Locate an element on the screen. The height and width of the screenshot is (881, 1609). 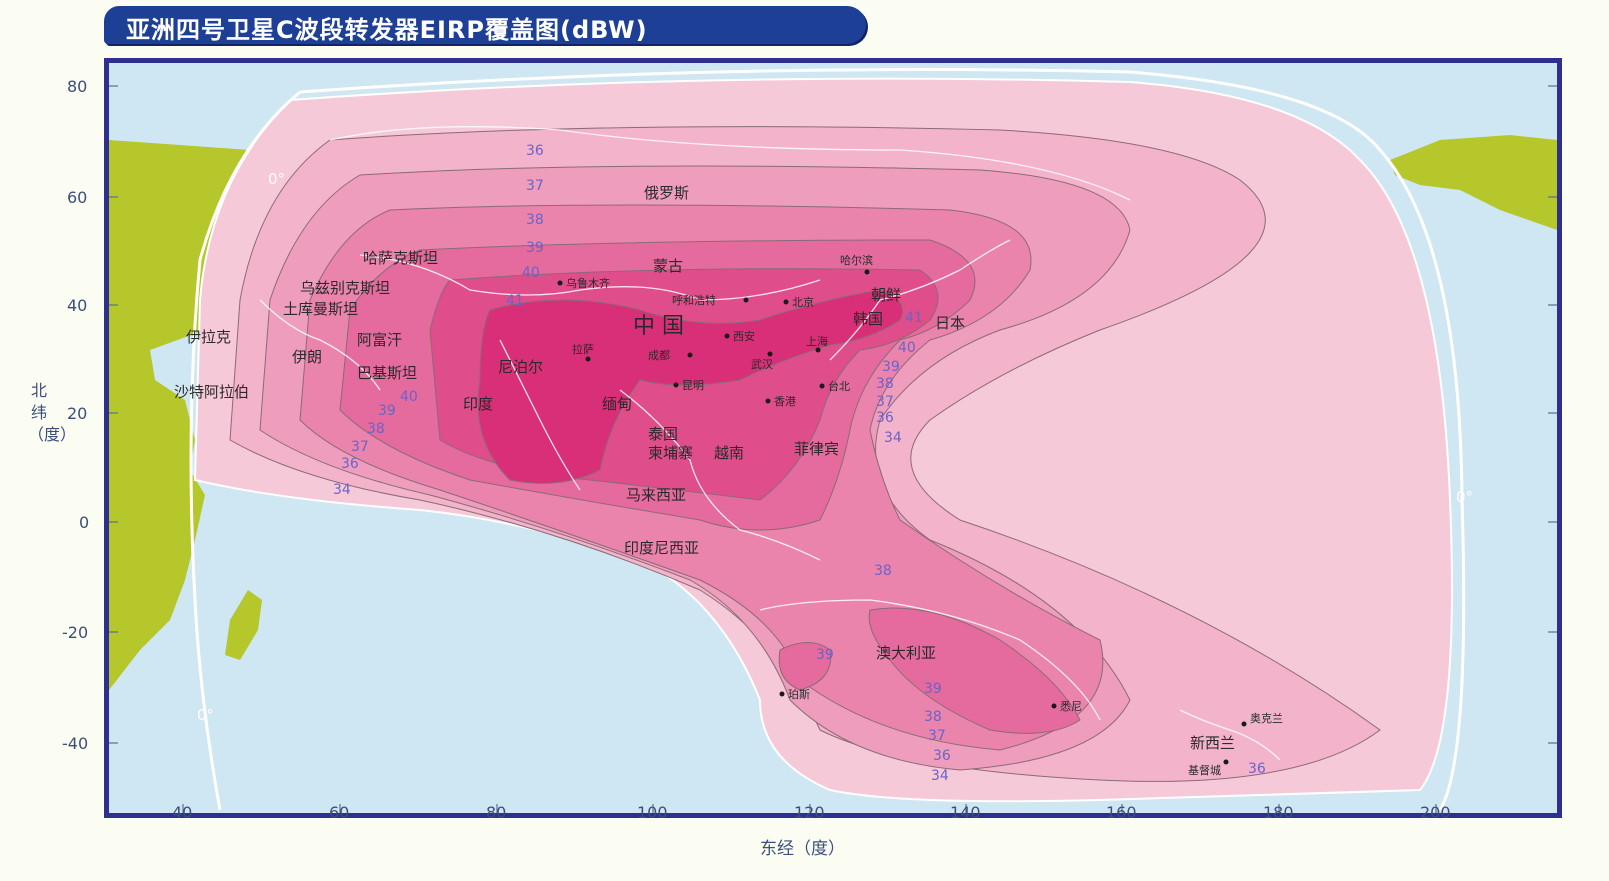
city-label: 北京 is located at coordinates (803, 302).